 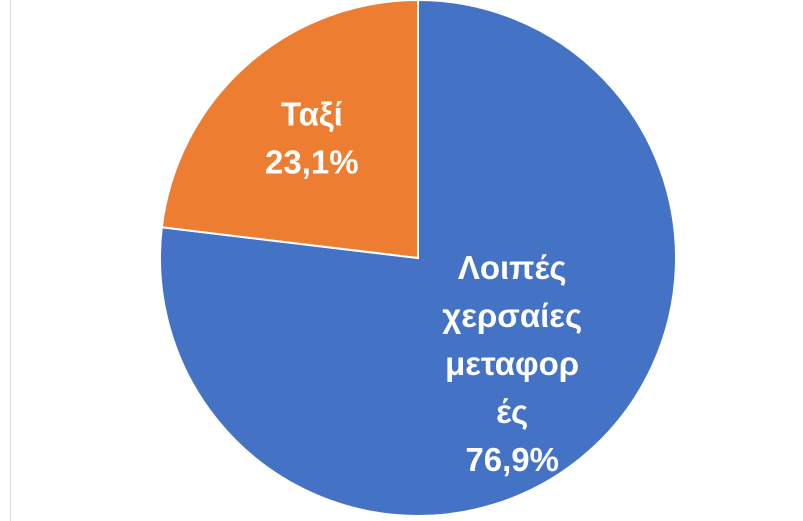 I want to click on slice-label: Λοιπές χερσαίες μεταφορ ές 76,9%, so click(x=512, y=363).